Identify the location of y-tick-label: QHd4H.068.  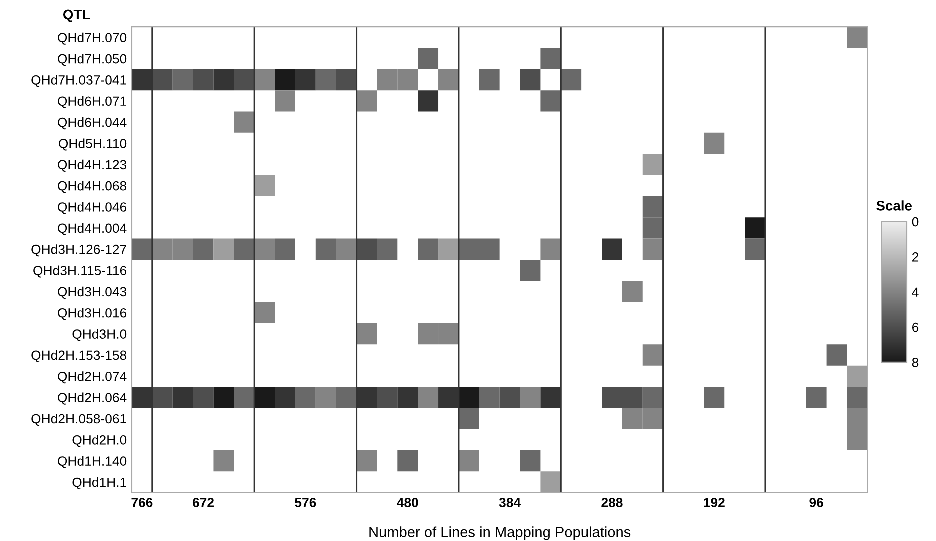
(92, 187).